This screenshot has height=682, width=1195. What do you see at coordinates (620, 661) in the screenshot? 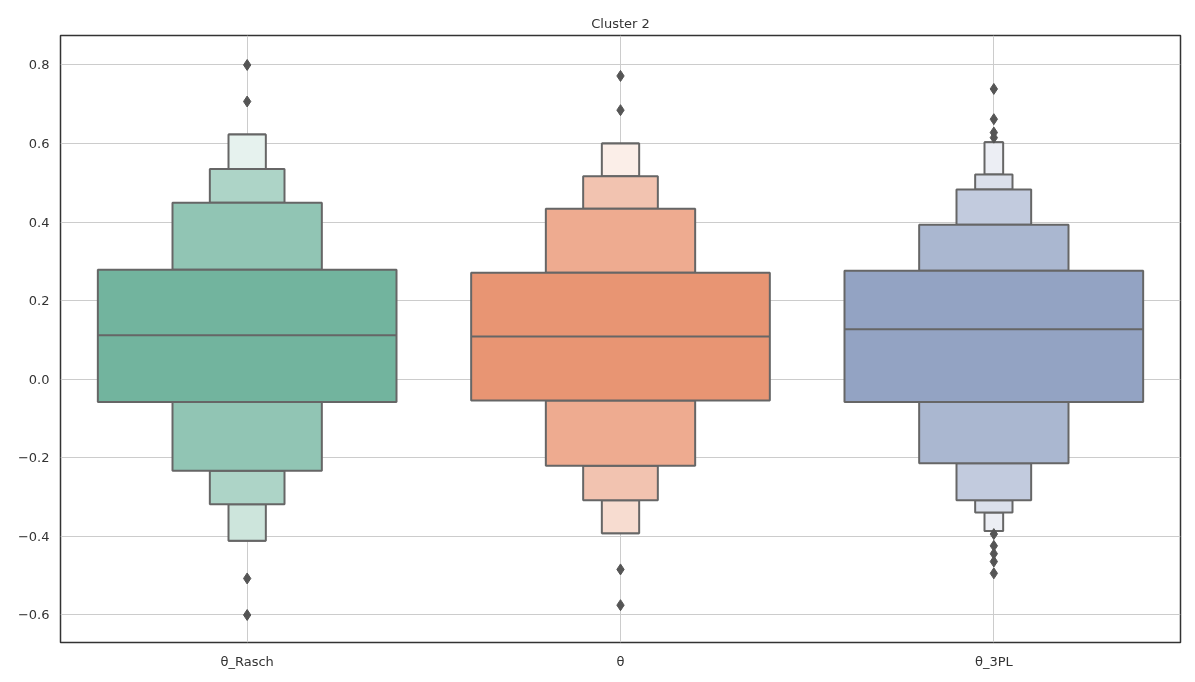
I see `x-tick-label: θ` at bounding box center [620, 661].